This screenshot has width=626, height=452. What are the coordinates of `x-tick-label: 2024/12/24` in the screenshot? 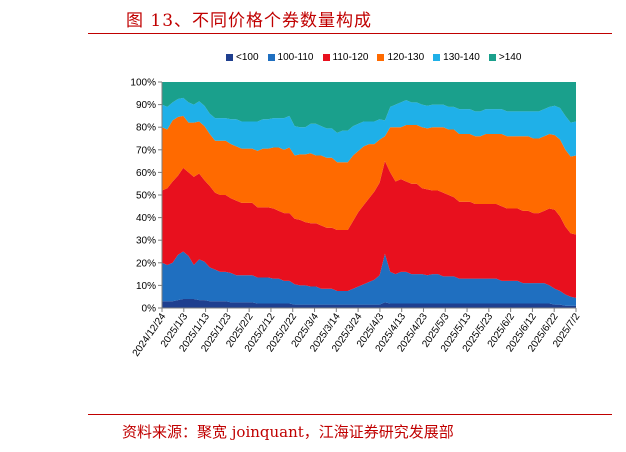 It's located at (150, 335).